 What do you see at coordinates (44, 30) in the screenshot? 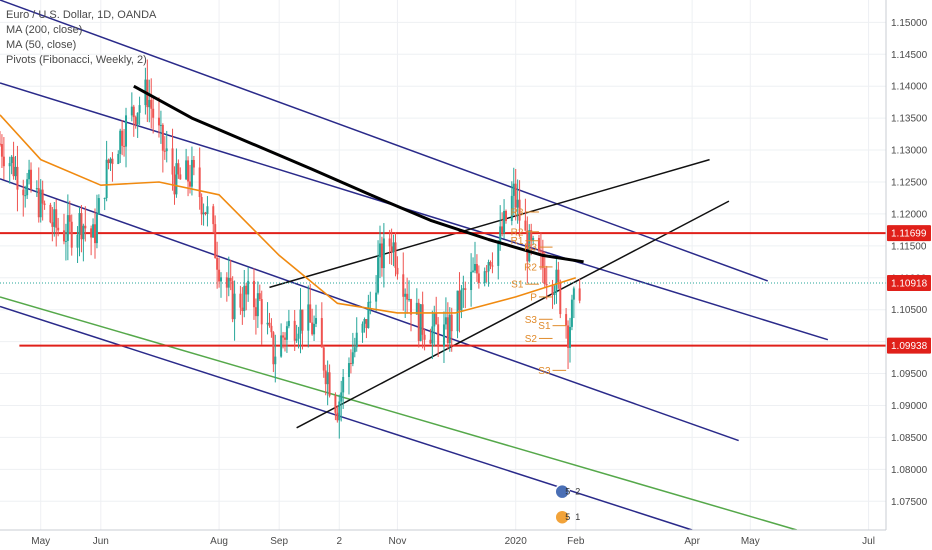
I see `ma200-legend: MA (200, close)` at bounding box center [44, 30].